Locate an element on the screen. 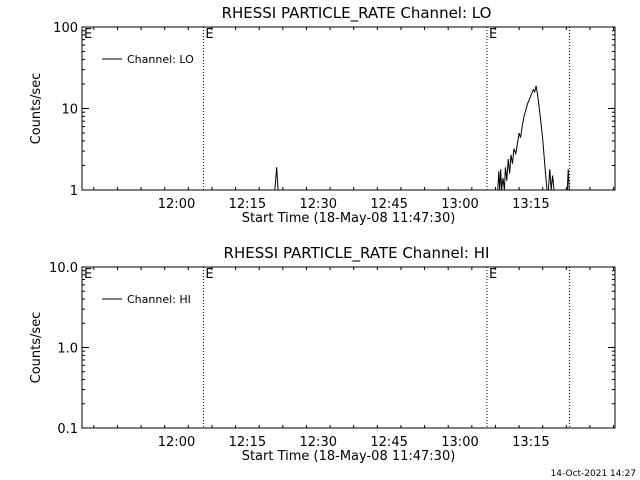 This screenshot has height=480, width=640. y-tick-label: 1.0 is located at coordinates (67, 349).